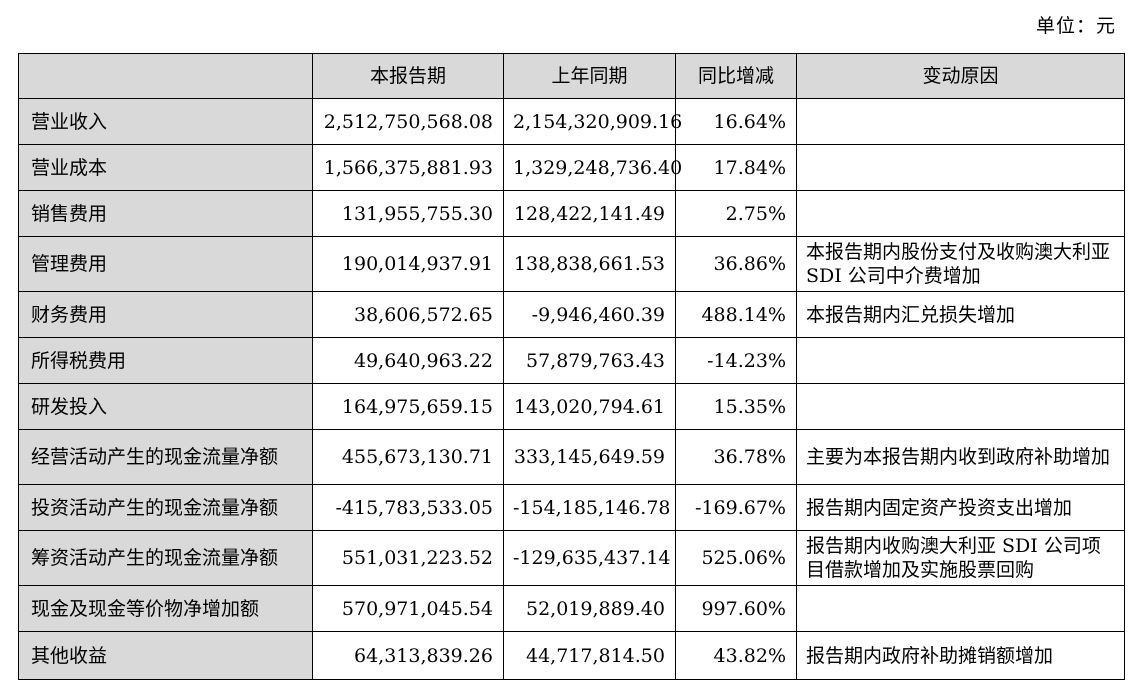  I want to click on row-item: 研发投入, so click(165, 406).